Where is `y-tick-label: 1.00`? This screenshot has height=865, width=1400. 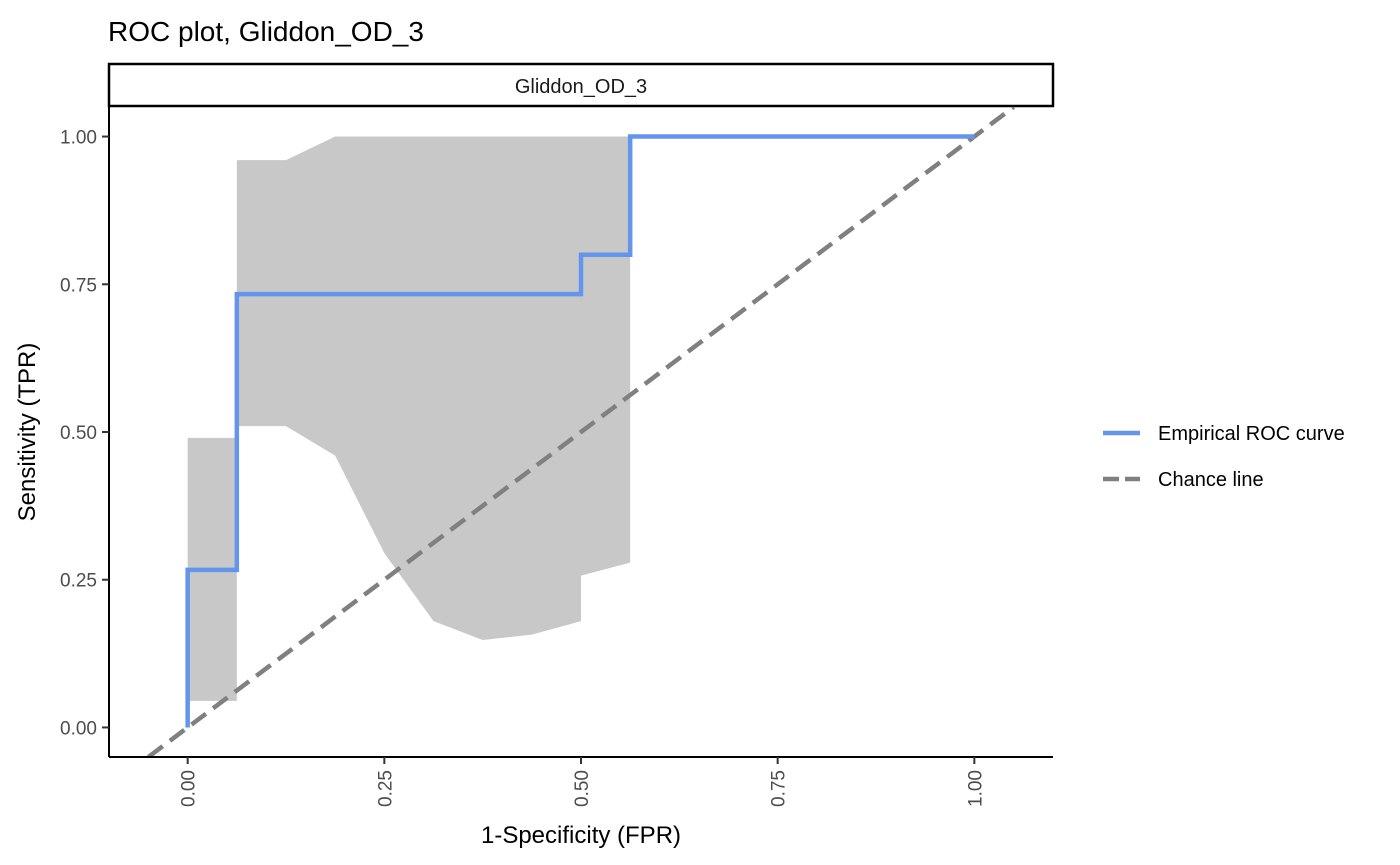 y-tick-label: 1.00 is located at coordinates (78, 138).